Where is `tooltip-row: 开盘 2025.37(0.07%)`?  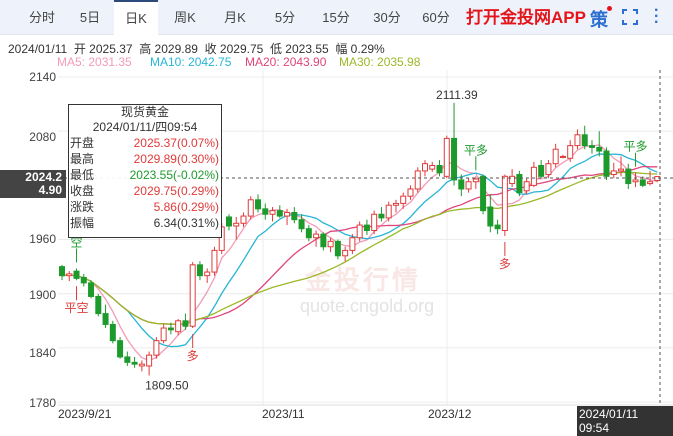 tooltip-row: 开盘 2025.37(0.07%) is located at coordinates (145, 143).